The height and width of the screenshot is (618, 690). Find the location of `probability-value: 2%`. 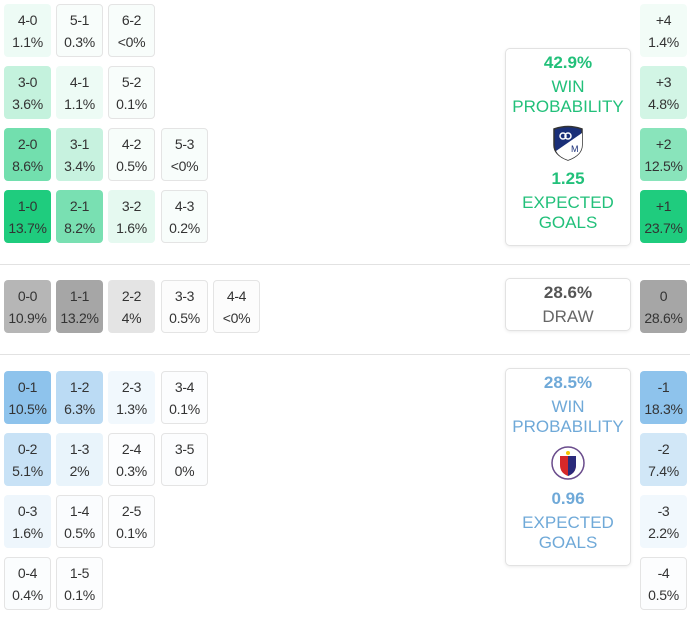

probability-value: 2% is located at coordinates (79, 471).